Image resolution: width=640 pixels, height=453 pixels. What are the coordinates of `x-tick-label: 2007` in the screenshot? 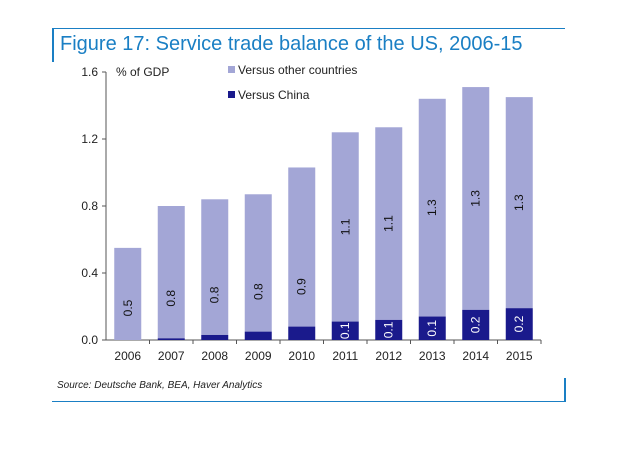 It's located at (171, 356).